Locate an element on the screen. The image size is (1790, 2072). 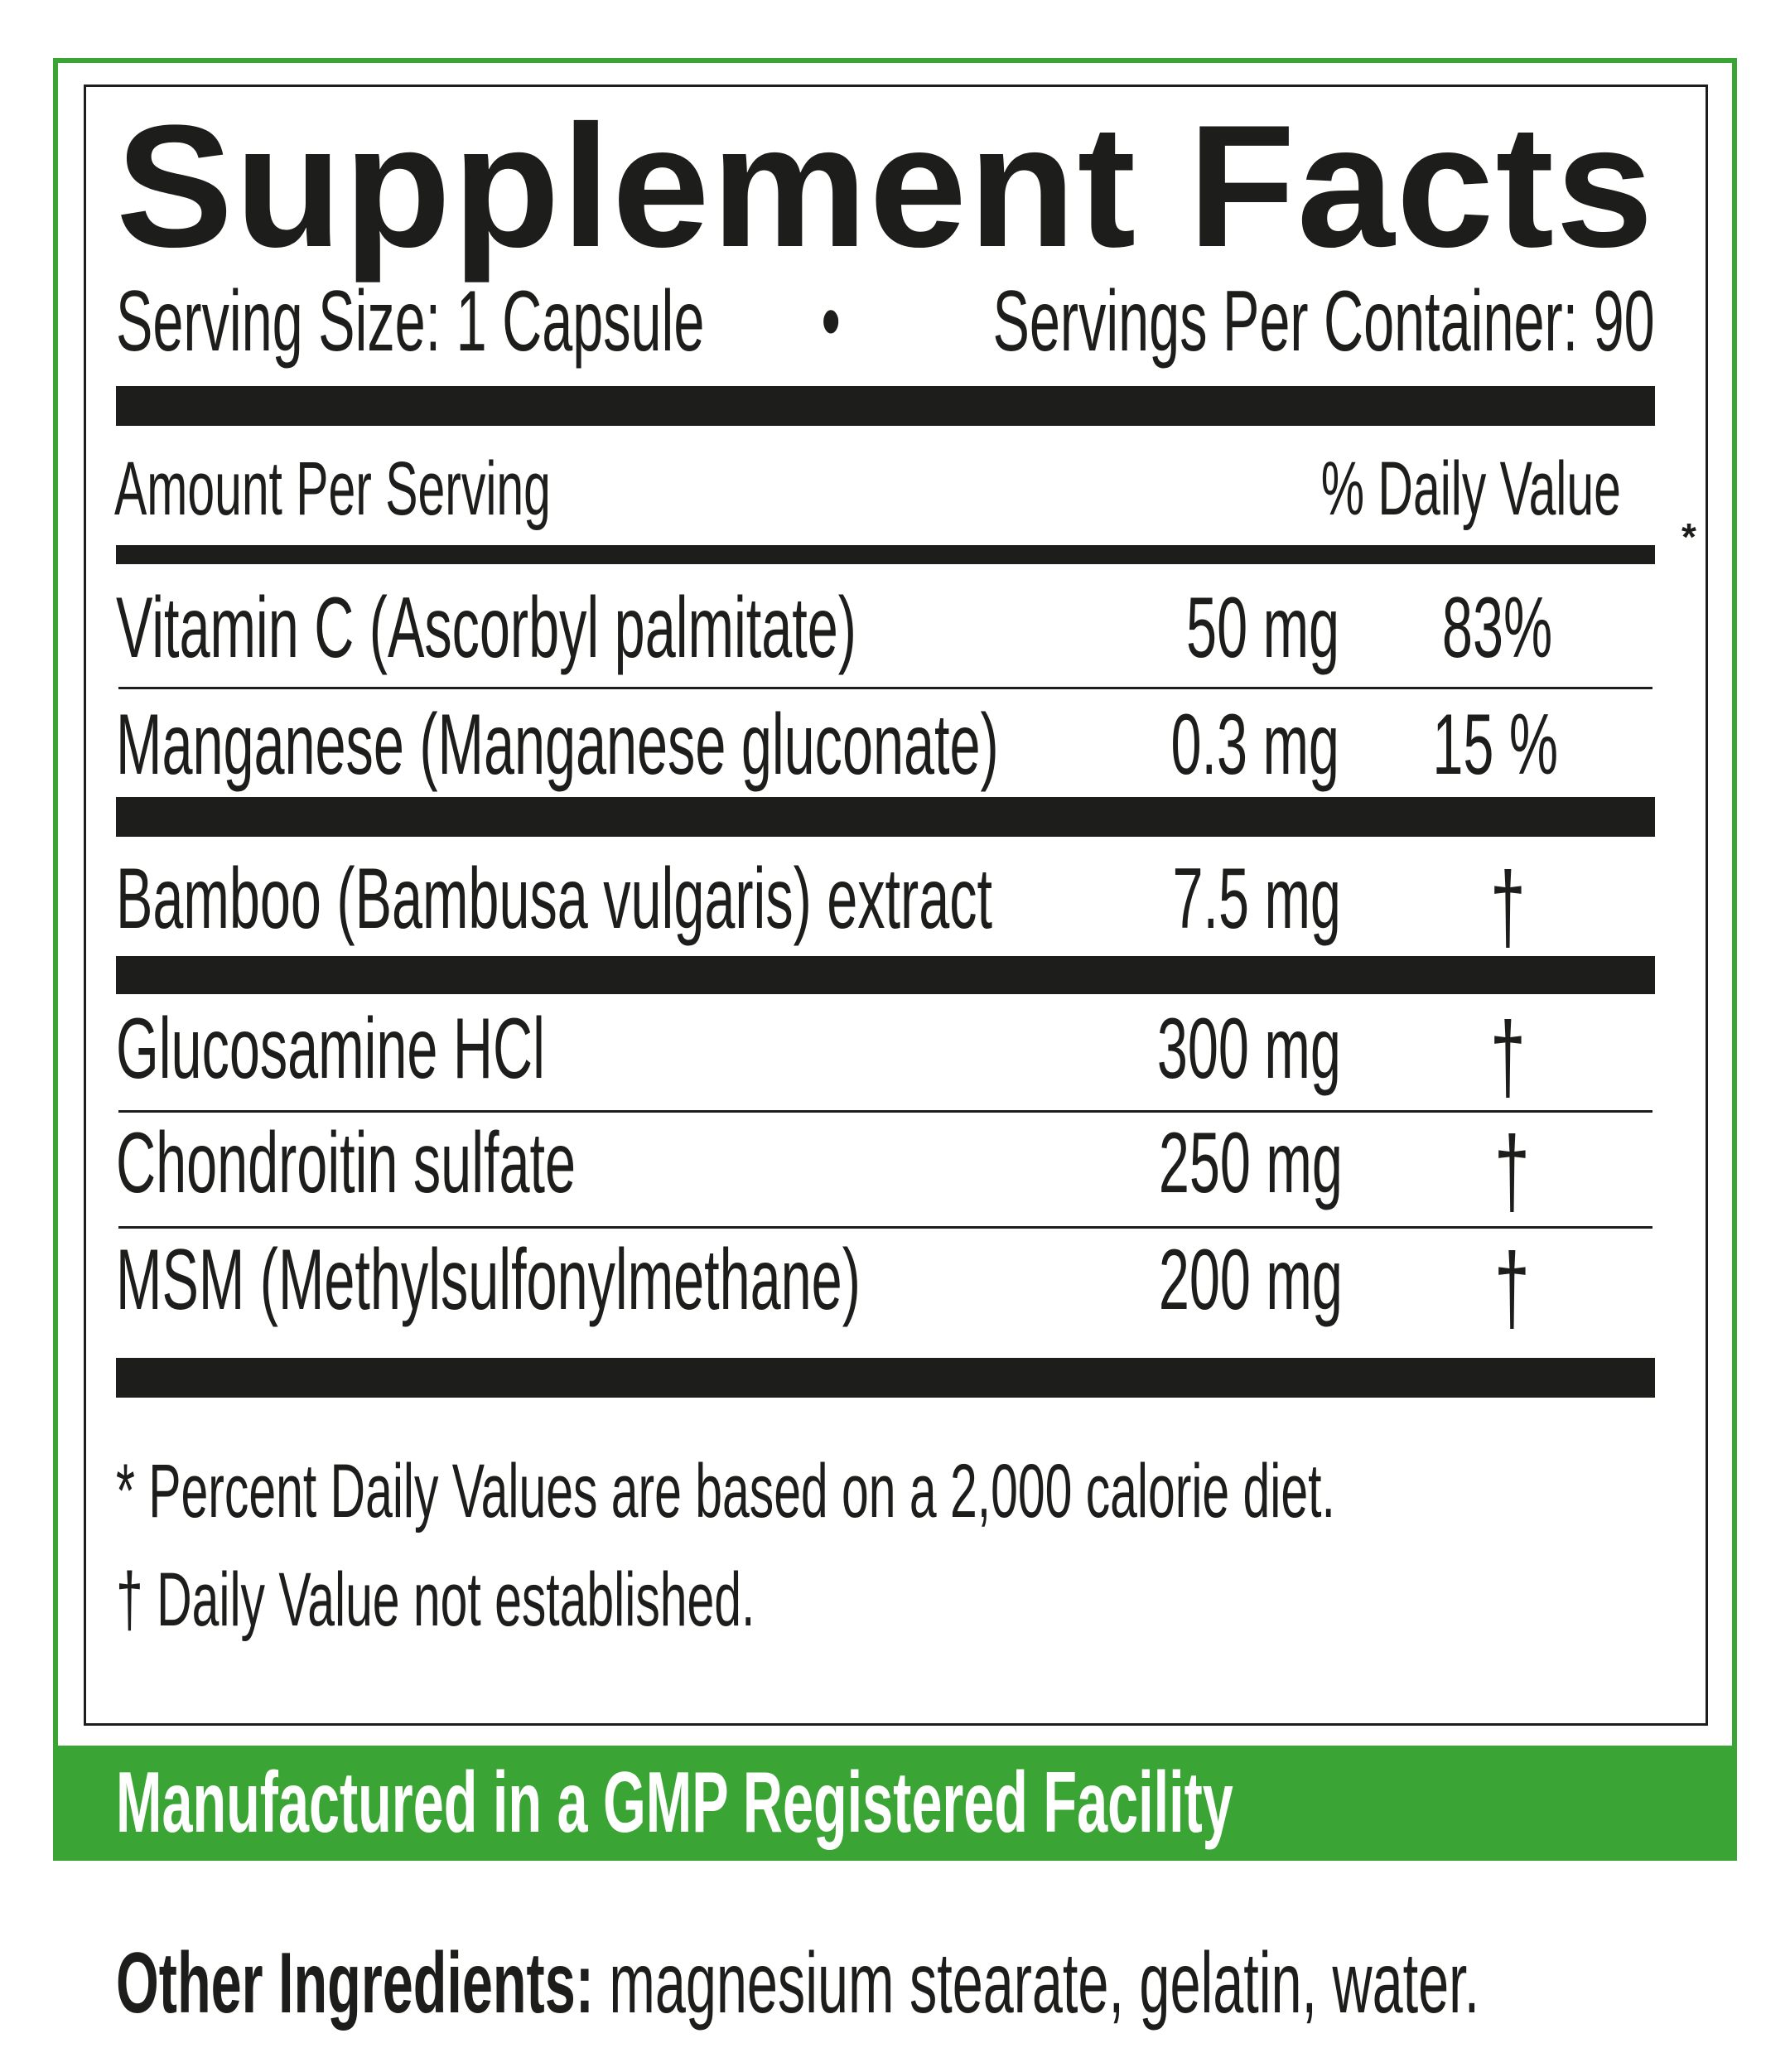
ingredient-name: Bamboo (Bambusa vulgaris) extract is located at coordinates (554, 899).